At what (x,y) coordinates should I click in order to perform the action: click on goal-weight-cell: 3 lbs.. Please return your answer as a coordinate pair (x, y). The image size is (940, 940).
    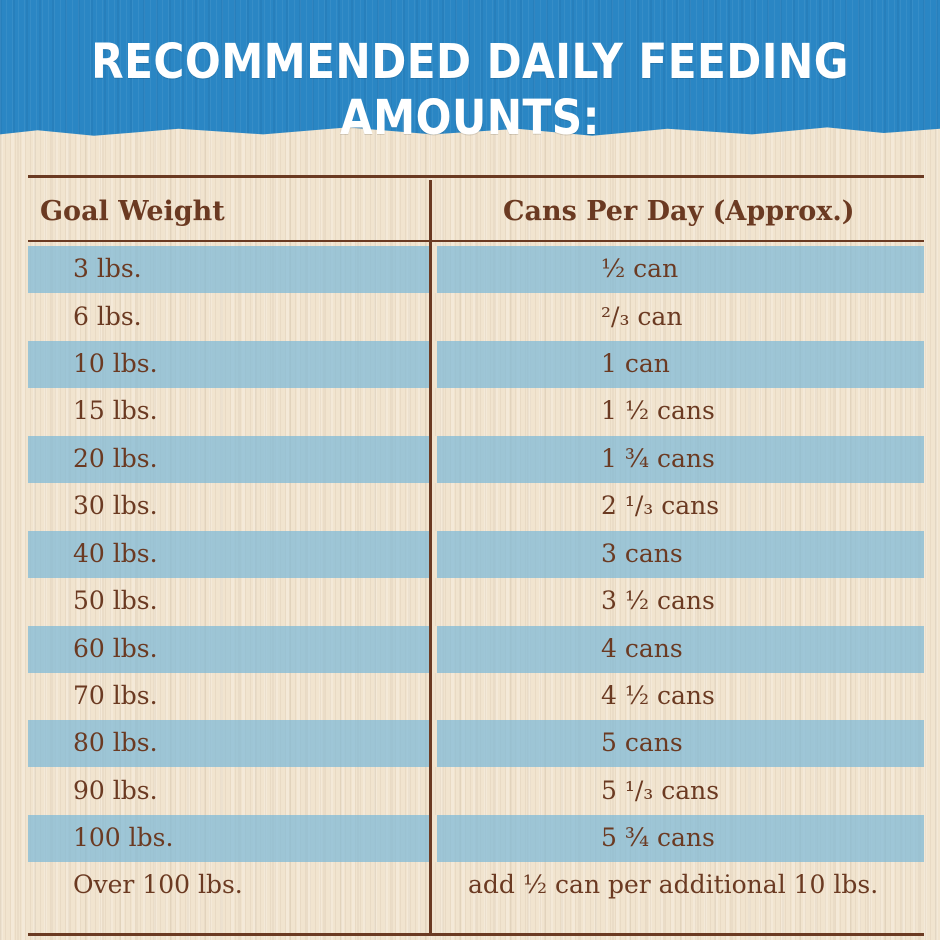
    Looking at the image, I should click on (107, 268).